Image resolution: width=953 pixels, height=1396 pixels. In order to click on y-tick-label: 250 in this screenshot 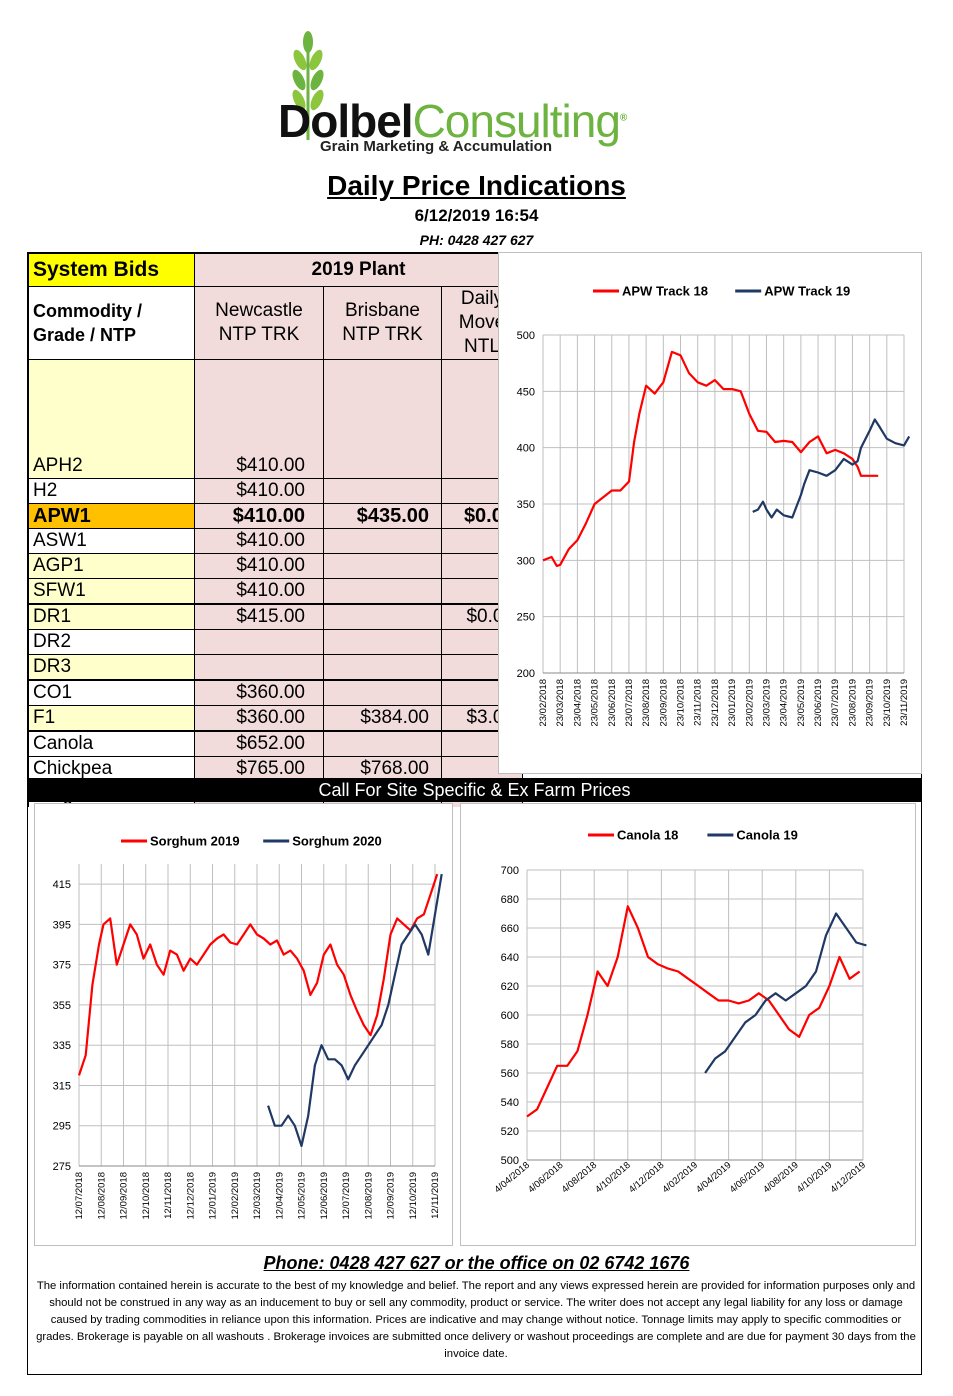, I will do `click(526, 618)`.